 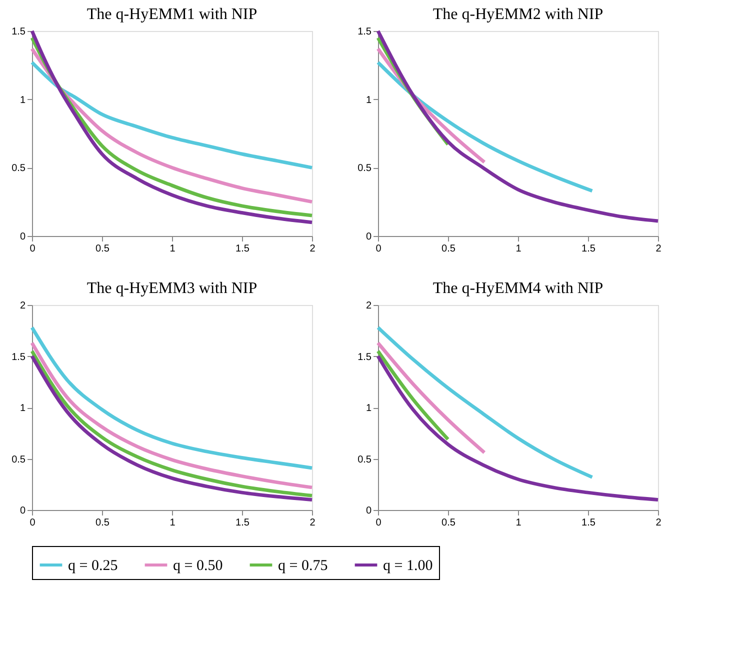 I want to click on chart-title: The q-HyEMM1 with NIP, so click(x=172, y=14).